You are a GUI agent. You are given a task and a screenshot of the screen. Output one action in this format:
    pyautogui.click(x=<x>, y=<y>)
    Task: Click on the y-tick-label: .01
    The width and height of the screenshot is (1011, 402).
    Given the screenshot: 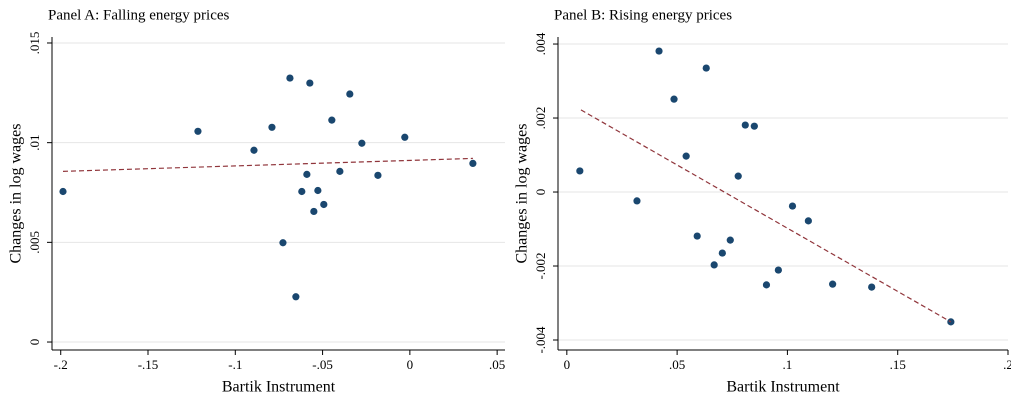 What is the action you would take?
    pyautogui.click(x=34, y=143)
    